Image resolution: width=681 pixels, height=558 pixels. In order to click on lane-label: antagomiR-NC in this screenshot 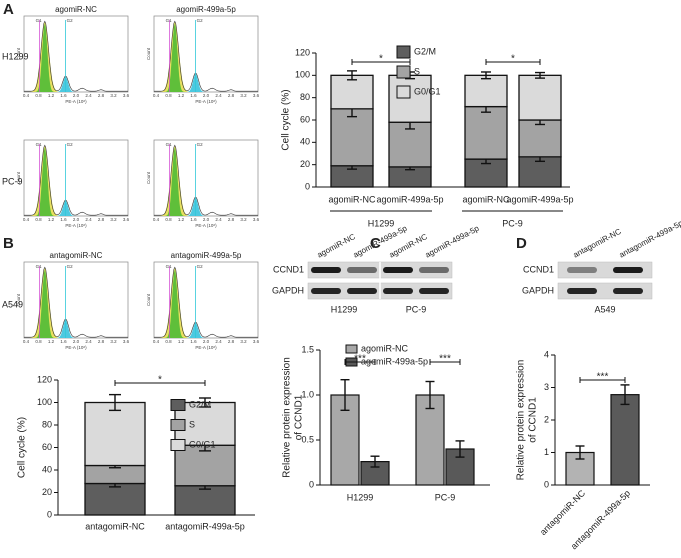, I will do `click(597, 243)`.